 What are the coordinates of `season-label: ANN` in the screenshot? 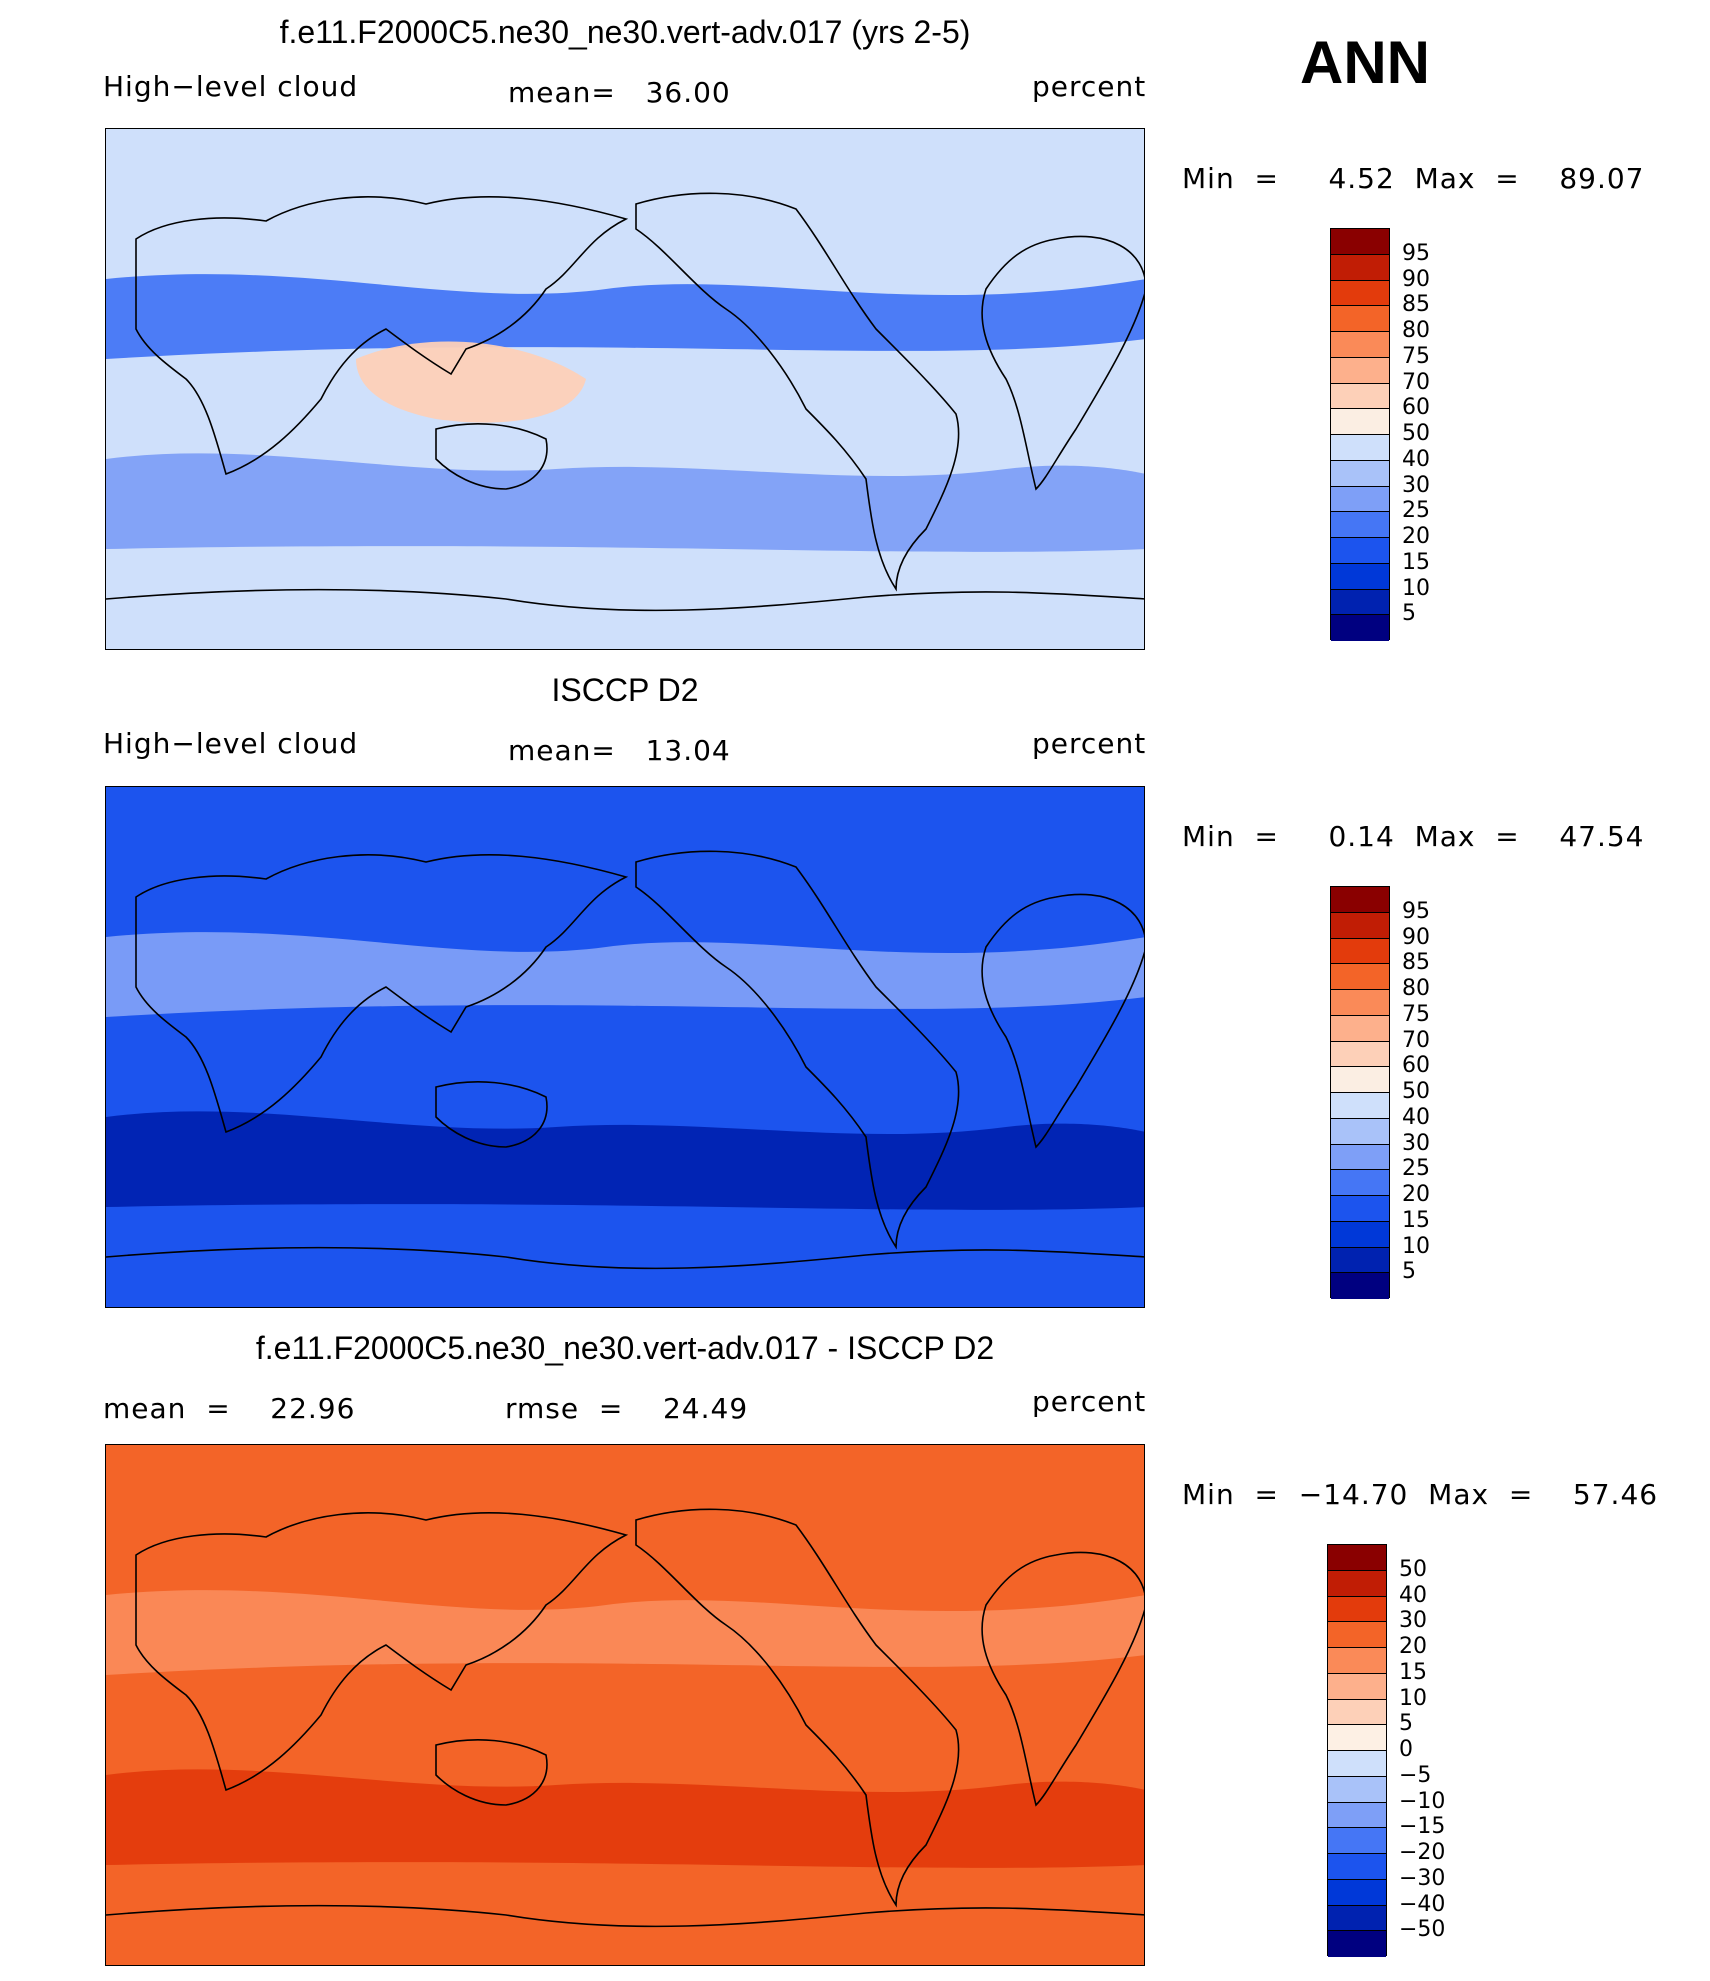 It's located at (1365, 62).